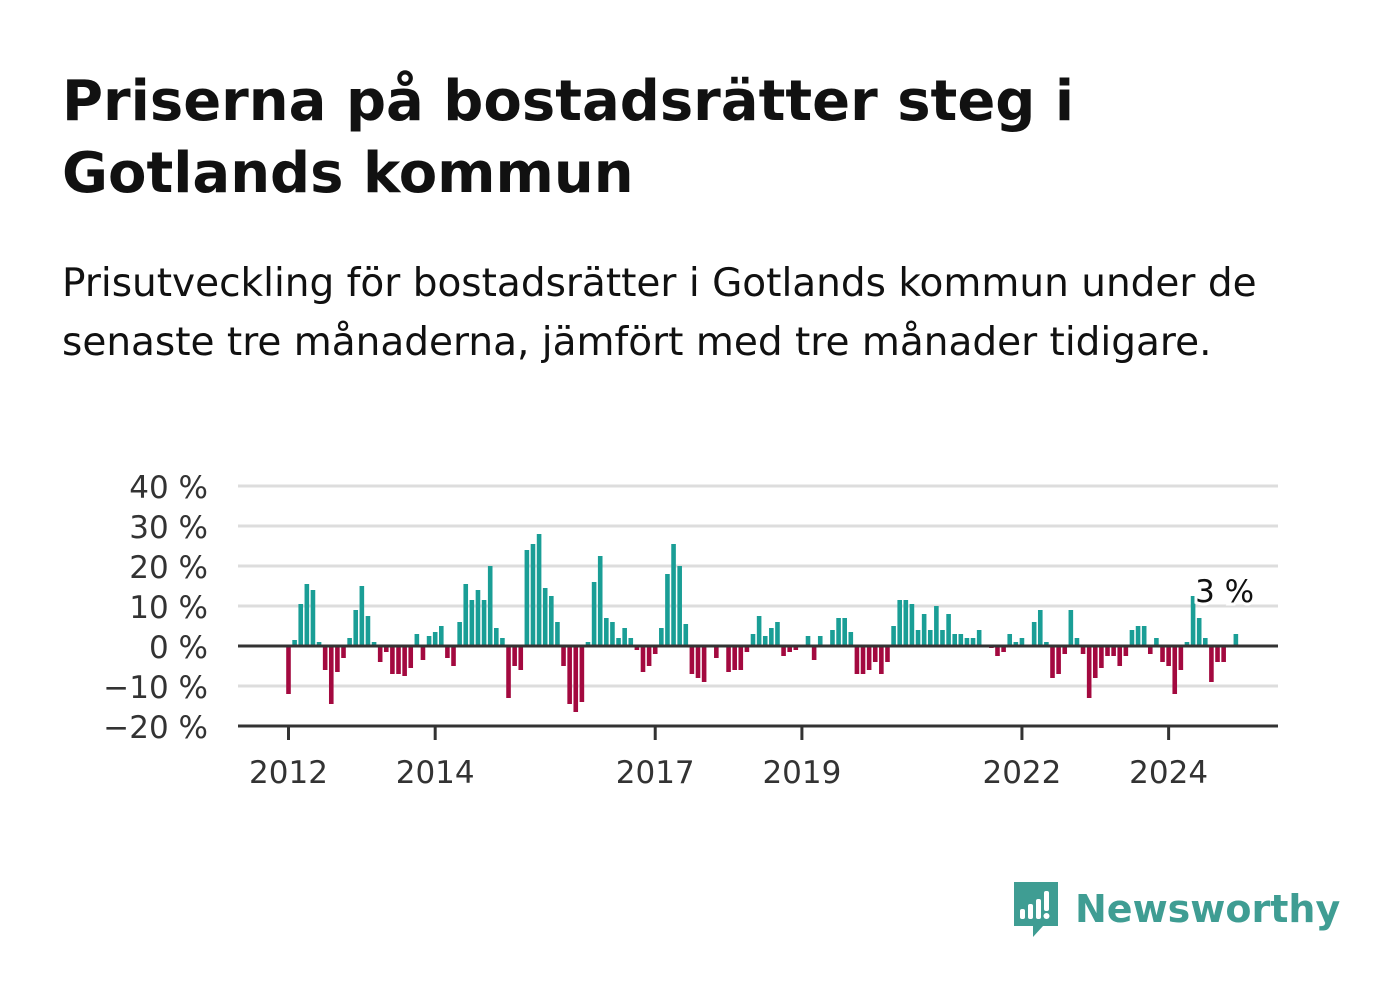 The image size is (1382, 999). What do you see at coordinates (1168, 773) in the screenshot?
I see `x-tick-label: 2024` at bounding box center [1168, 773].